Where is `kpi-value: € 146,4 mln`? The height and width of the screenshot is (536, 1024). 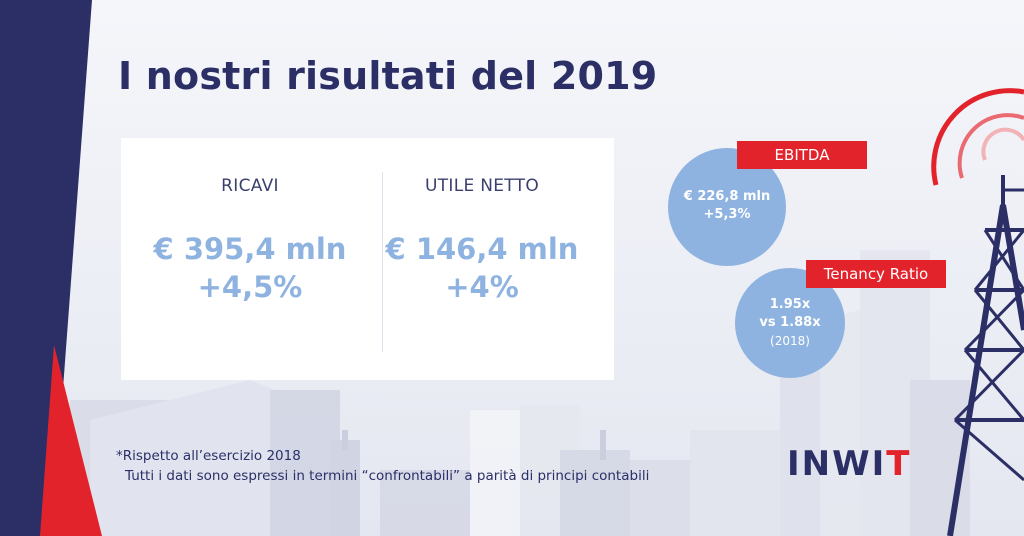
kpi-value: € 146,4 mln is located at coordinates (482, 249).